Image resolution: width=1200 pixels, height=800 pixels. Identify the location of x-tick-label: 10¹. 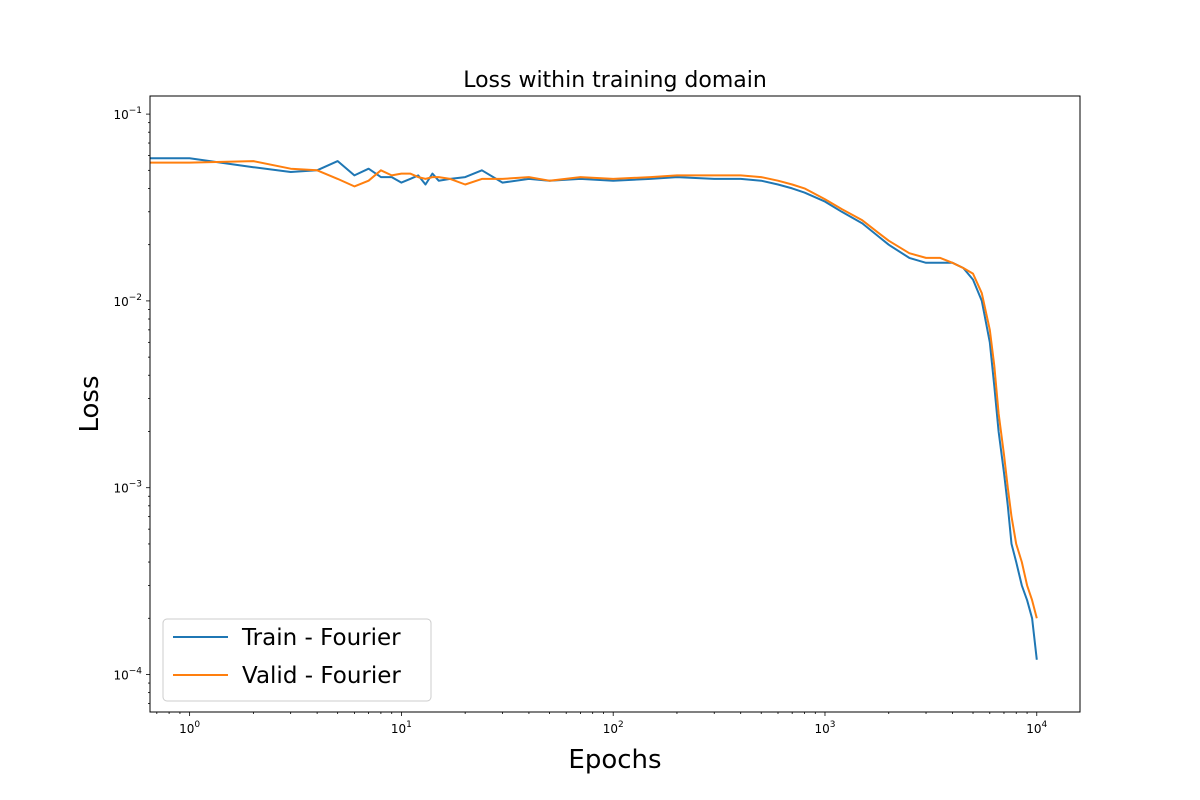
(401, 728).